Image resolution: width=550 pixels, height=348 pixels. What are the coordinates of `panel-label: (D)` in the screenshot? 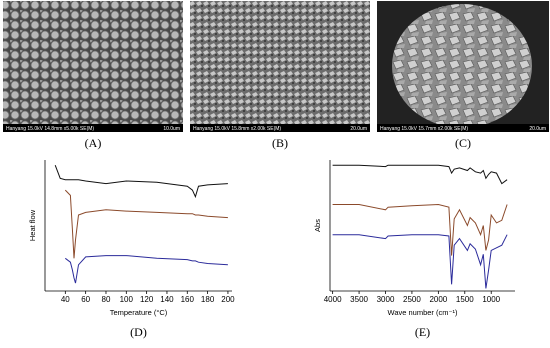 It's located at (138, 332).